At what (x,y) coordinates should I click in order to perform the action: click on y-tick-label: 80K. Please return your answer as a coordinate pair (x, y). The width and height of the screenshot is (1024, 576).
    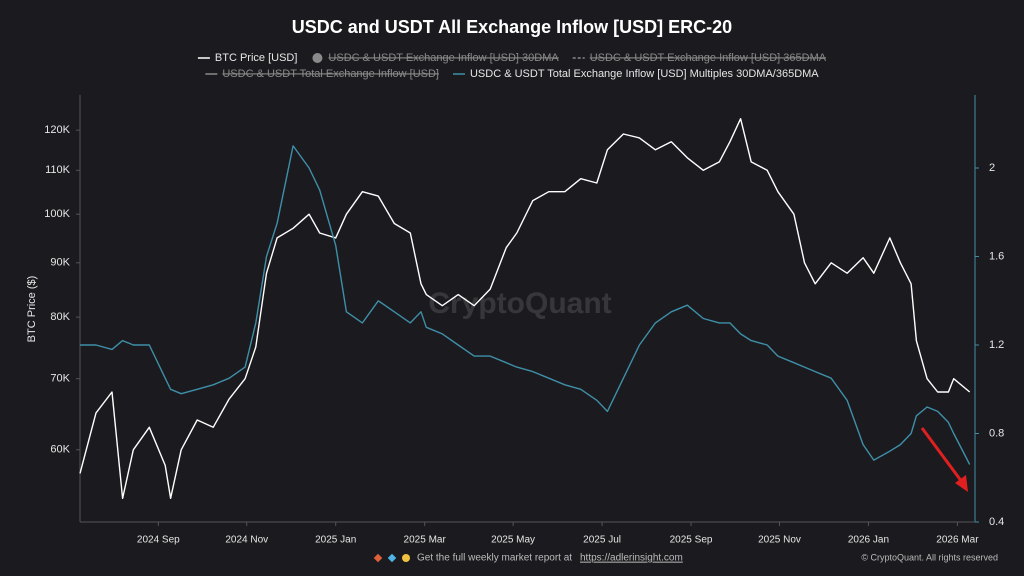
    Looking at the image, I should click on (60, 317).